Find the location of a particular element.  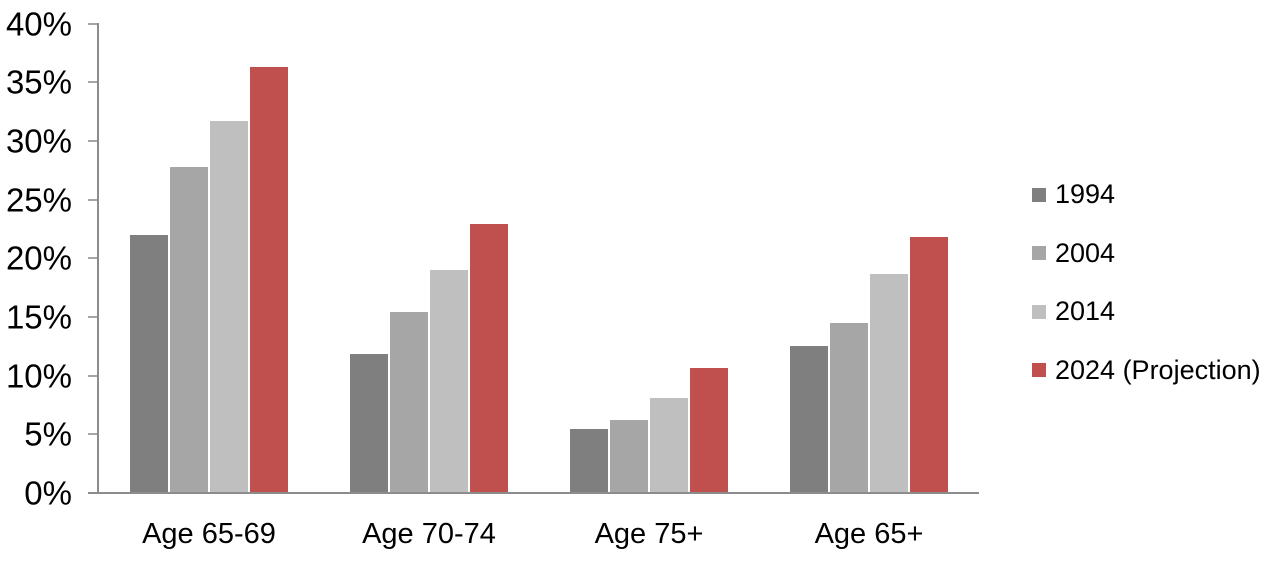

bar-group-age-75- is located at coordinates (649, 257).